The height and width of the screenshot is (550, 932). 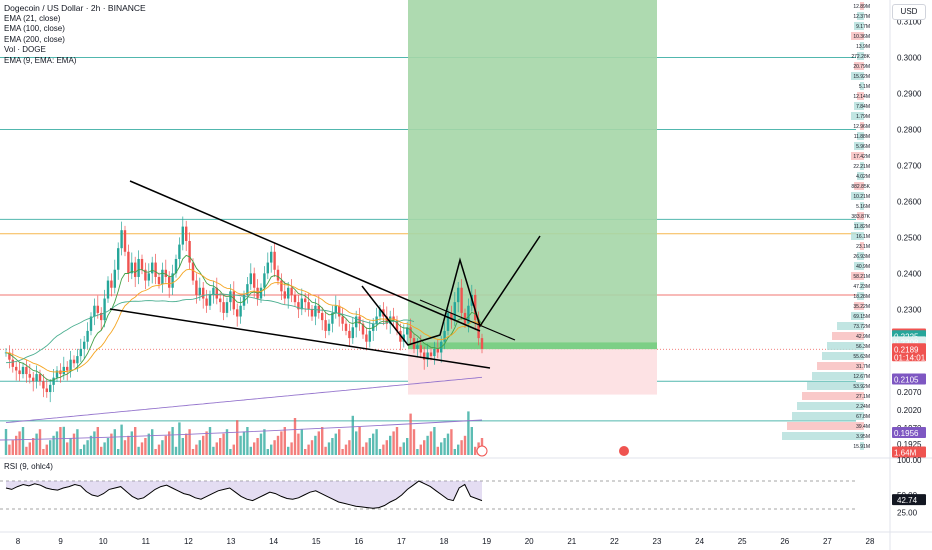 What do you see at coordinates (909, 12) in the screenshot?
I see `currency-button: USD` at bounding box center [909, 12].